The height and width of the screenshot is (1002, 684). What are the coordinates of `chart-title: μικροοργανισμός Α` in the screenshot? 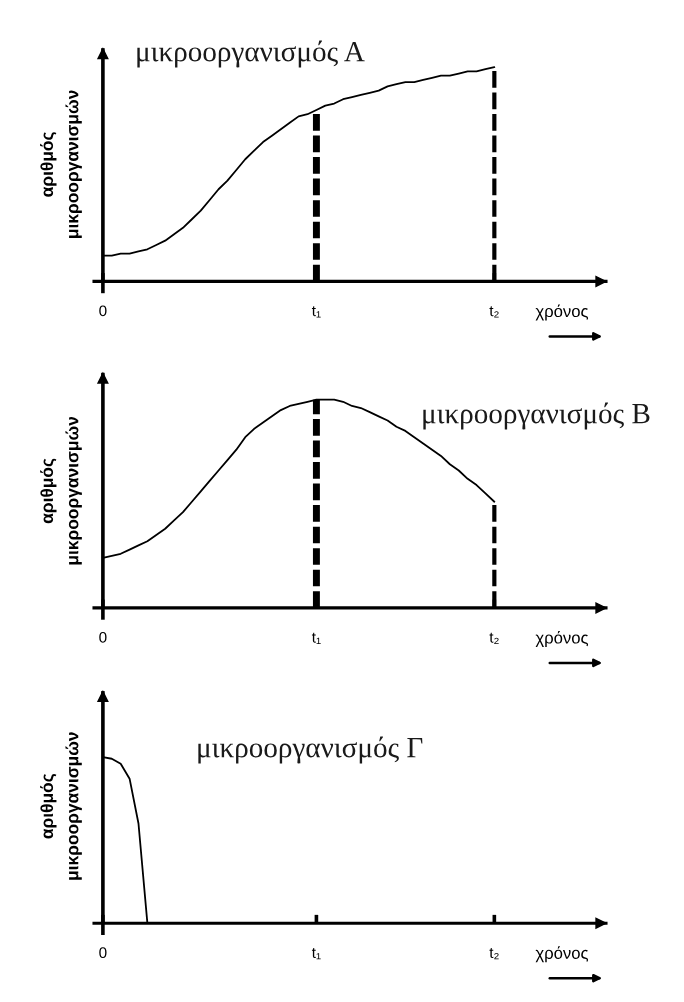 It's located at (251, 54).